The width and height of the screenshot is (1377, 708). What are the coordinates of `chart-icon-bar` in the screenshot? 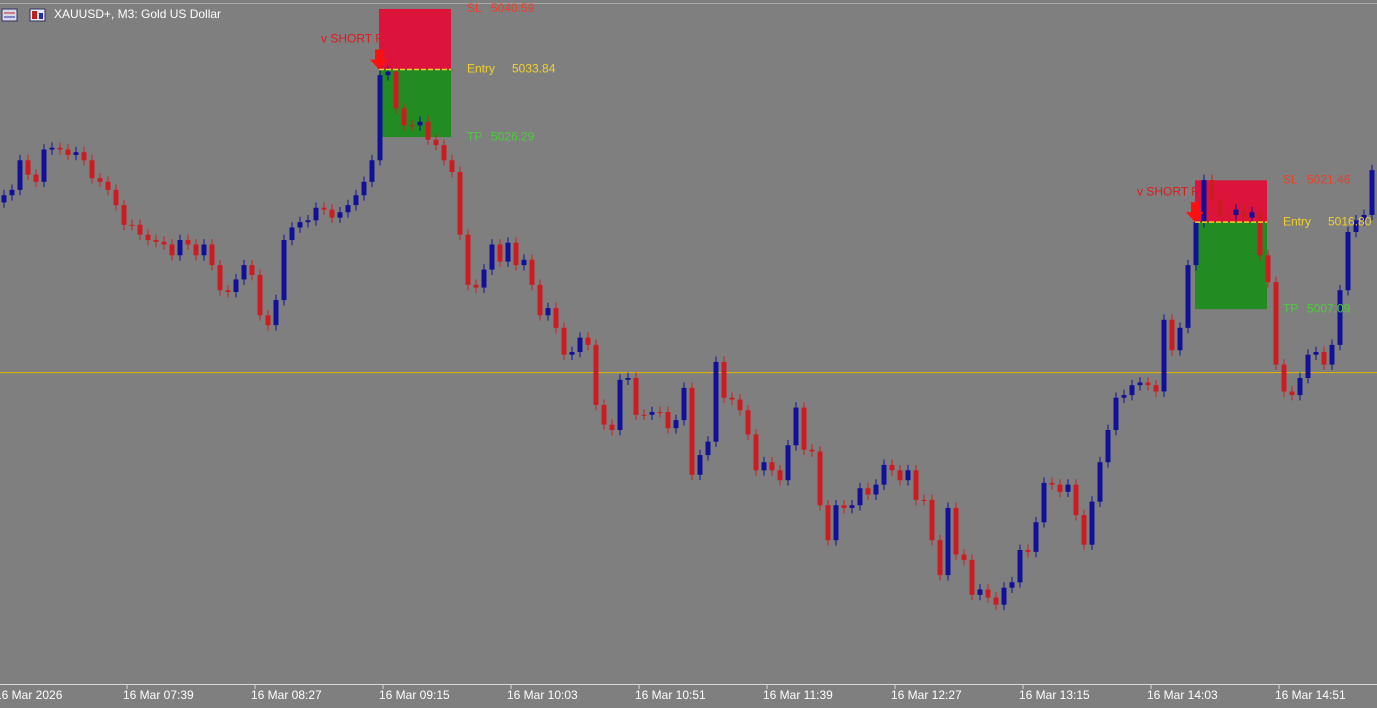 It's located at (41, 16).